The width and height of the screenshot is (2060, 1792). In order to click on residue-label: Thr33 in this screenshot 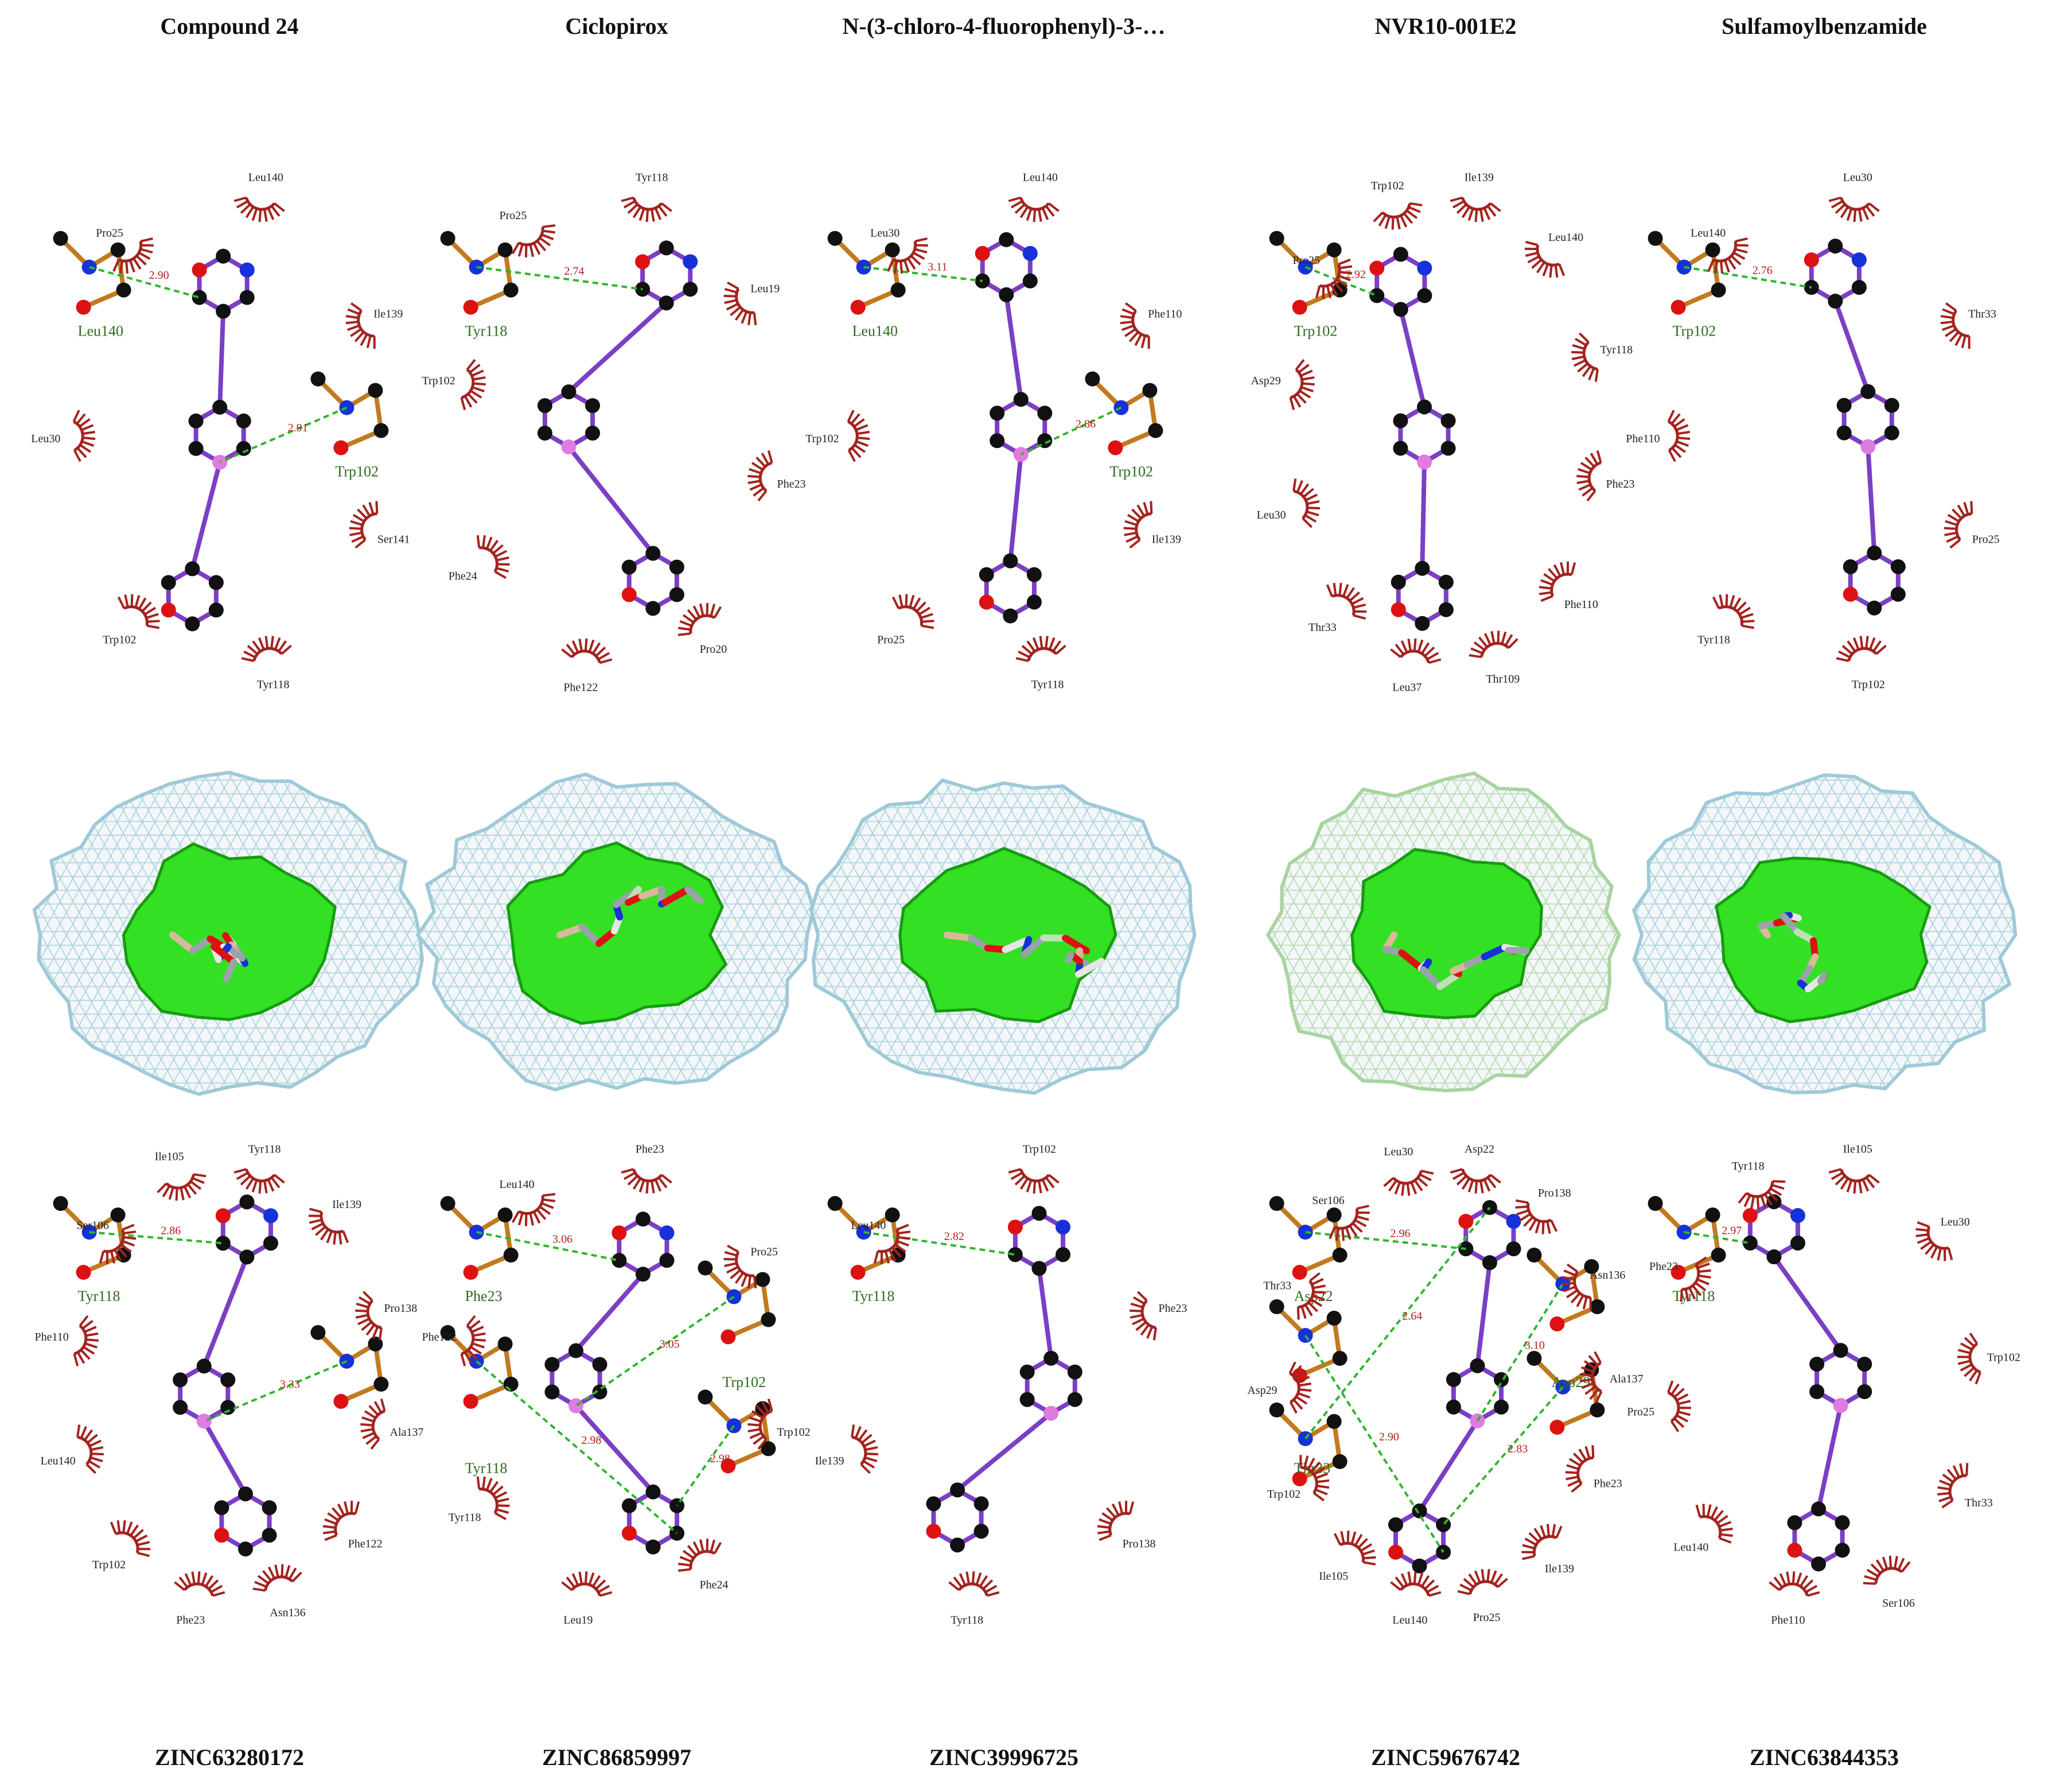, I will do `click(1982, 313)`.